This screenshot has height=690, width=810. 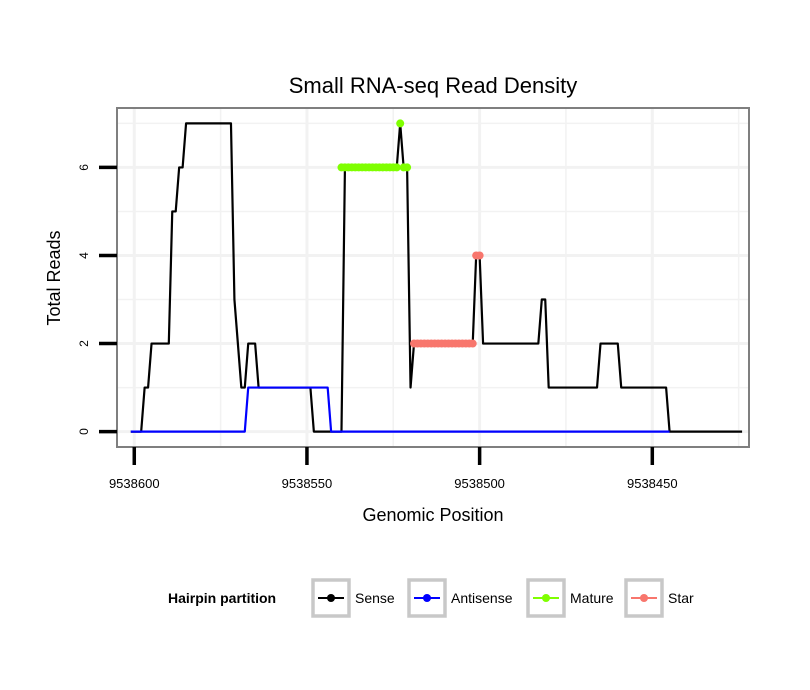 What do you see at coordinates (432, 515) in the screenshot?
I see `x-axis-label: Genomic Position` at bounding box center [432, 515].